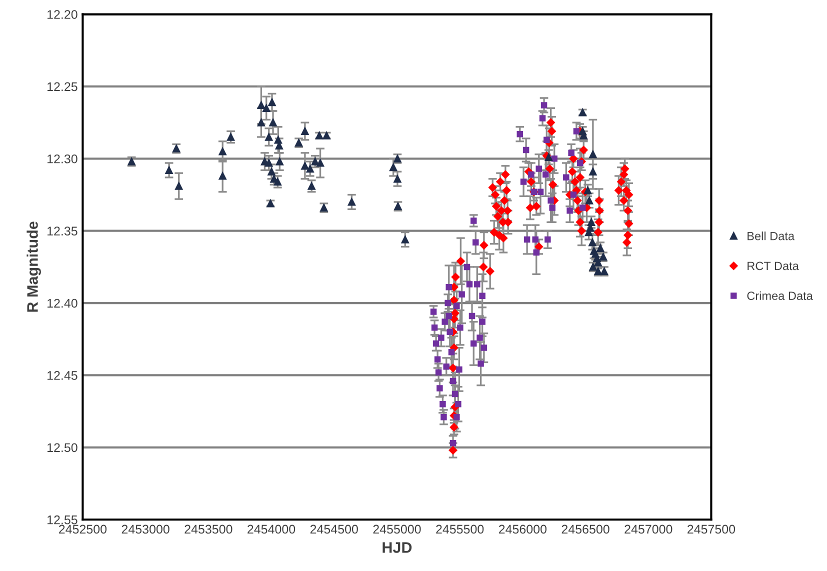  What do you see at coordinates (63, 231) in the screenshot?
I see `y-tick-label: 12.35` at bounding box center [63, 231].